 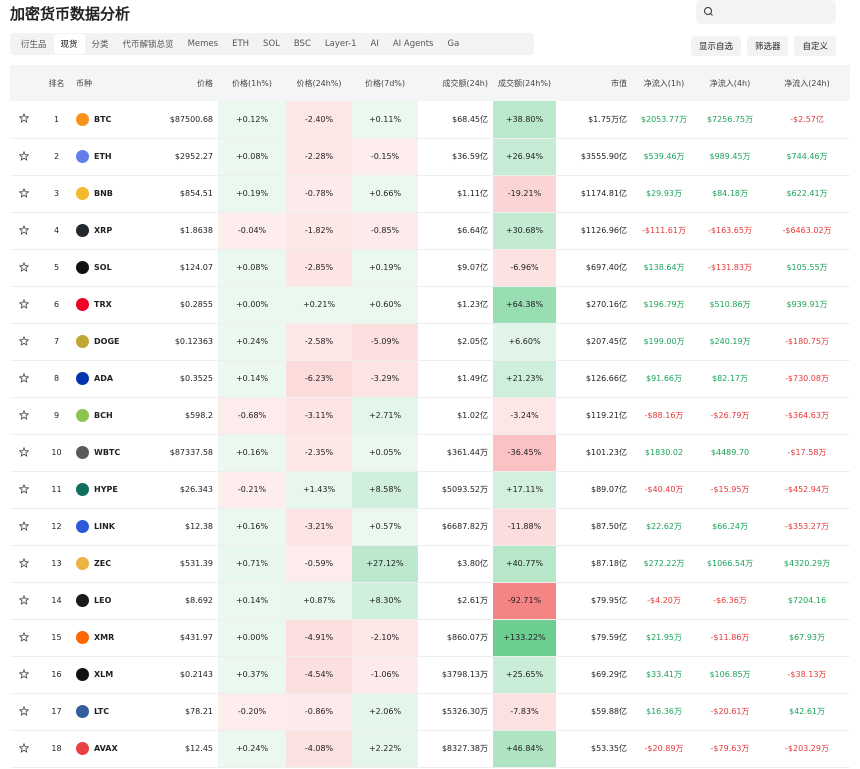 I want to click on coin: BTC, so click(x=107, y=119).